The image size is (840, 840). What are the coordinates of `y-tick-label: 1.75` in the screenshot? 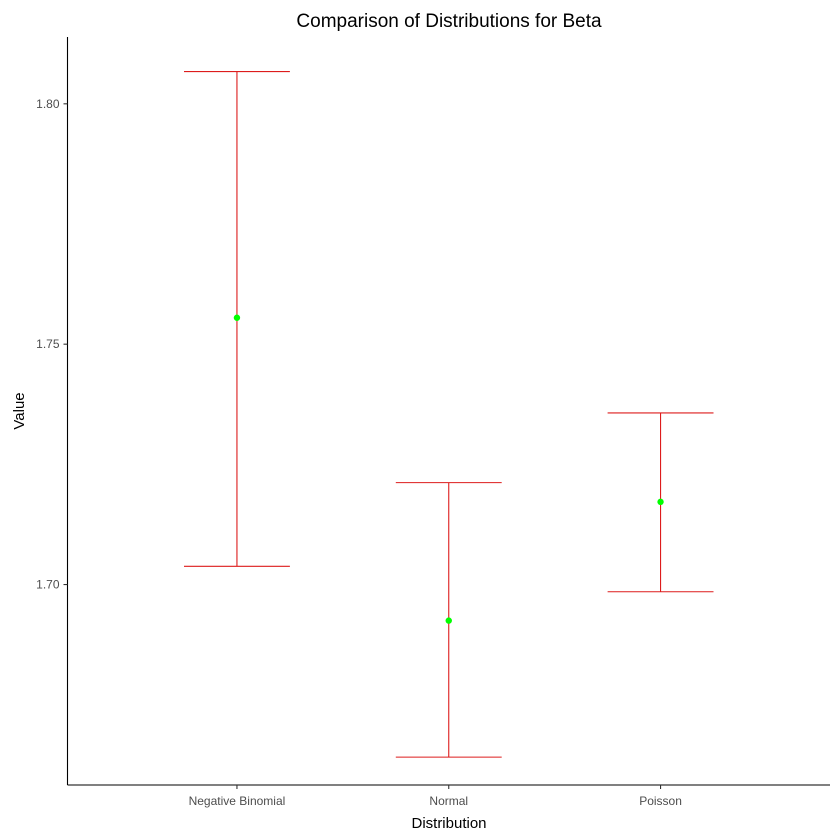 It's located at (48, 344).